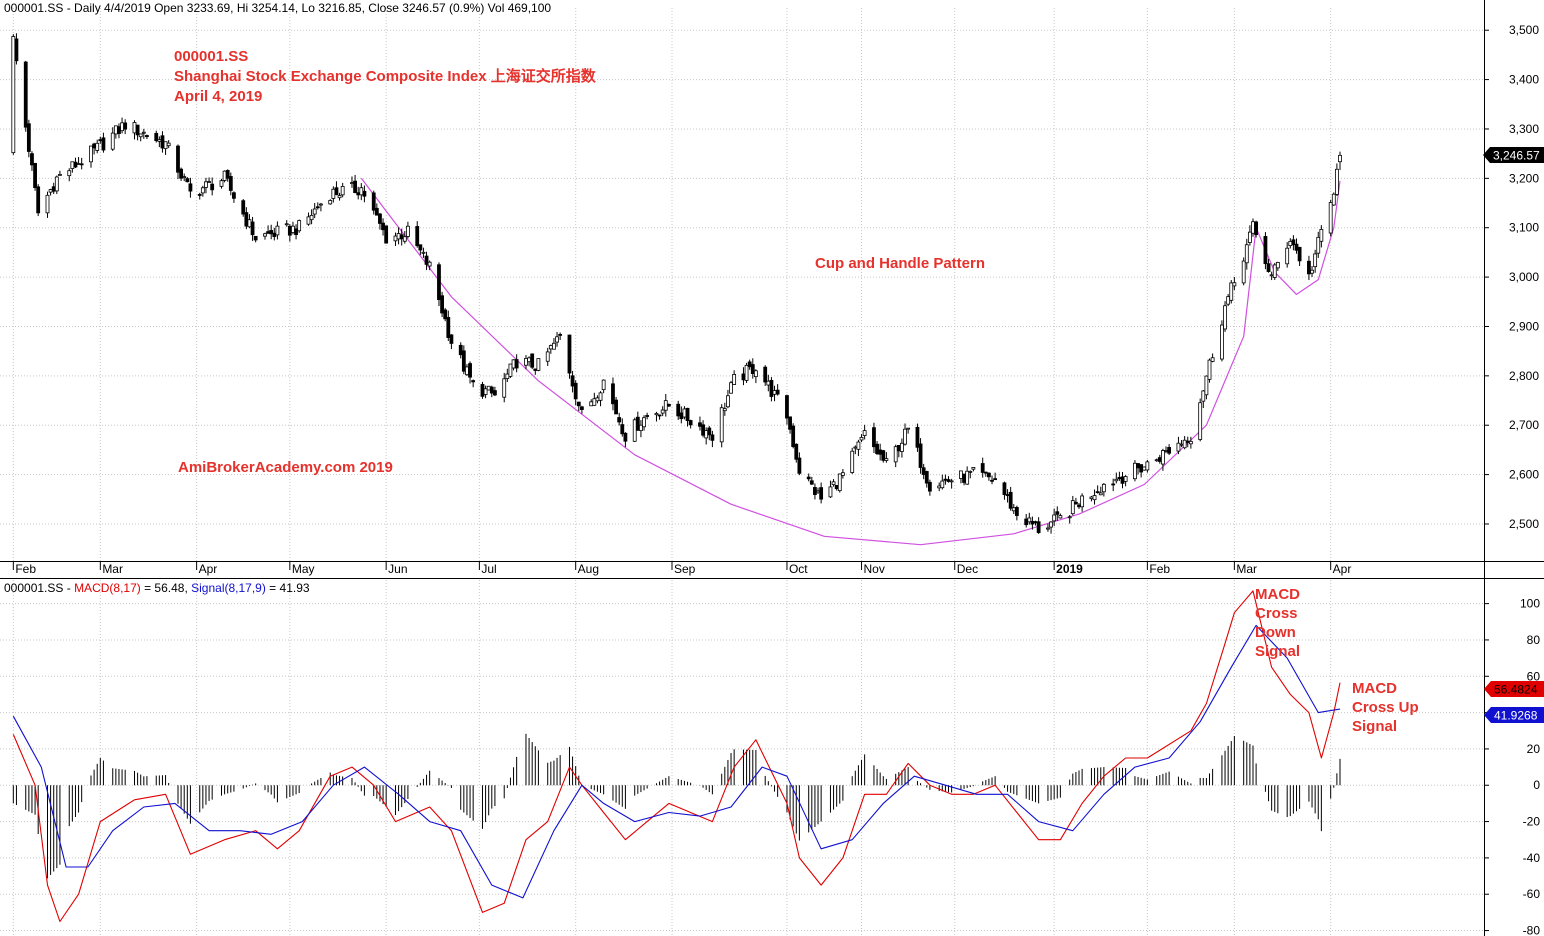  I want to click on last-price-tag-label: 3,246.57, so click(1516, 156).